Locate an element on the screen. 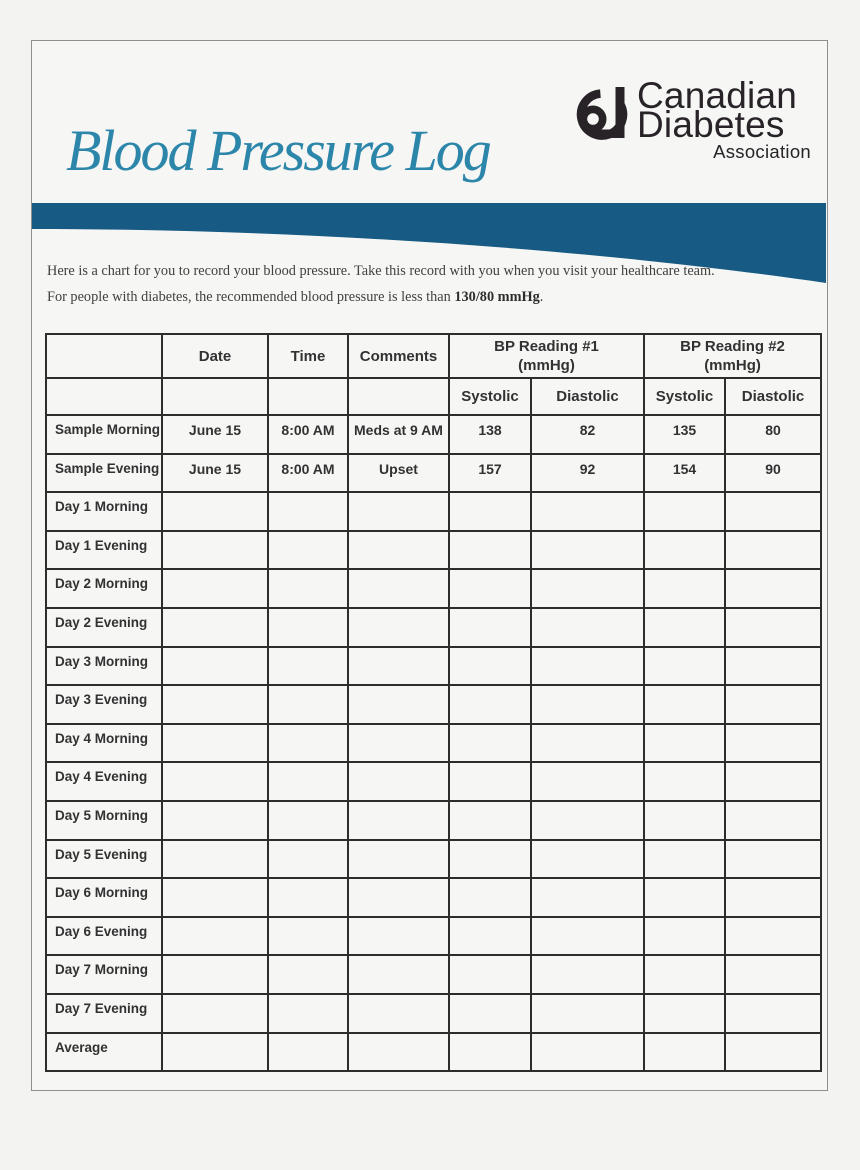 This screenshot has height=1170, width=860. table-row: Average is located at coordinates (434, 1052).